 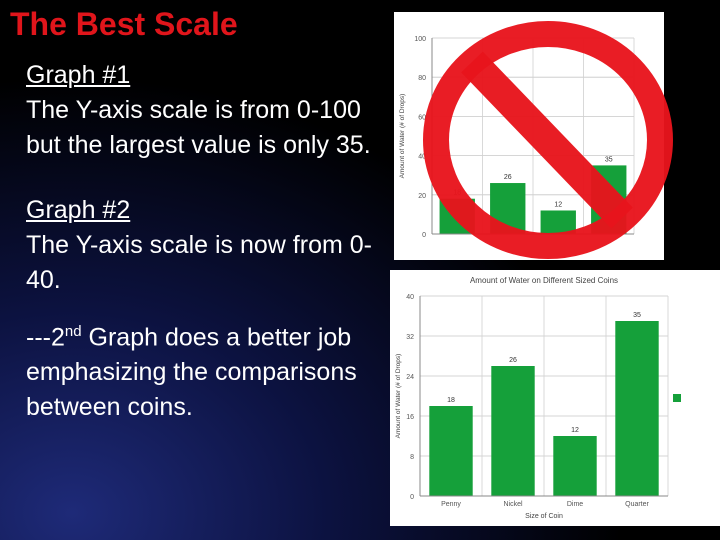 I want to click on y-tick-label: 16, so click(x=410, y=417).